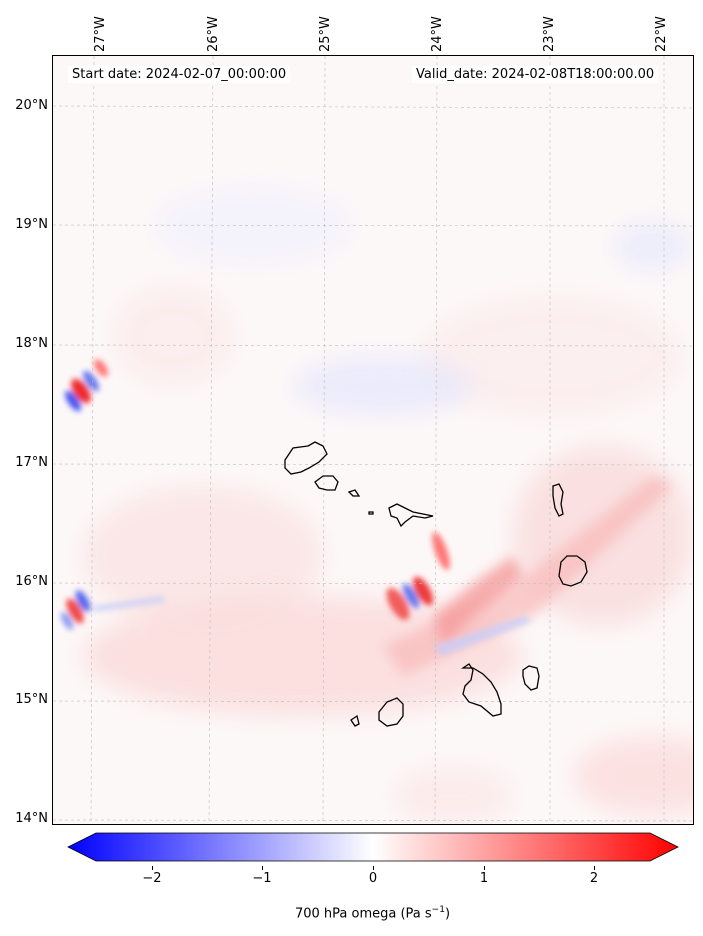 The image size is (703, 936). Describe the element at coordinates (75, 610) in the screenshot. I see `wave-dipole-west` at that location.